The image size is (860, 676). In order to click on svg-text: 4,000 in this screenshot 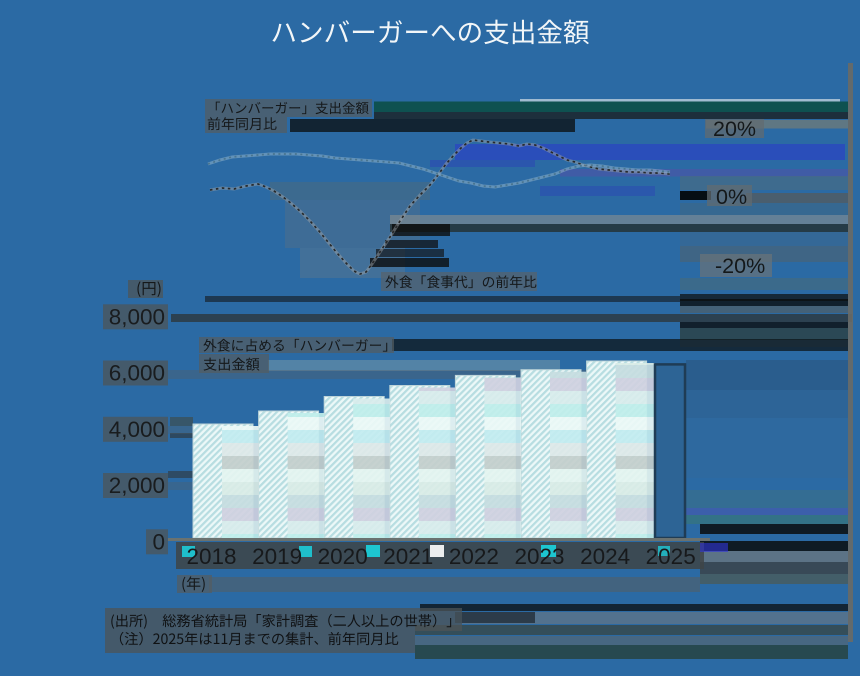, I will do `click(137, 429)`.